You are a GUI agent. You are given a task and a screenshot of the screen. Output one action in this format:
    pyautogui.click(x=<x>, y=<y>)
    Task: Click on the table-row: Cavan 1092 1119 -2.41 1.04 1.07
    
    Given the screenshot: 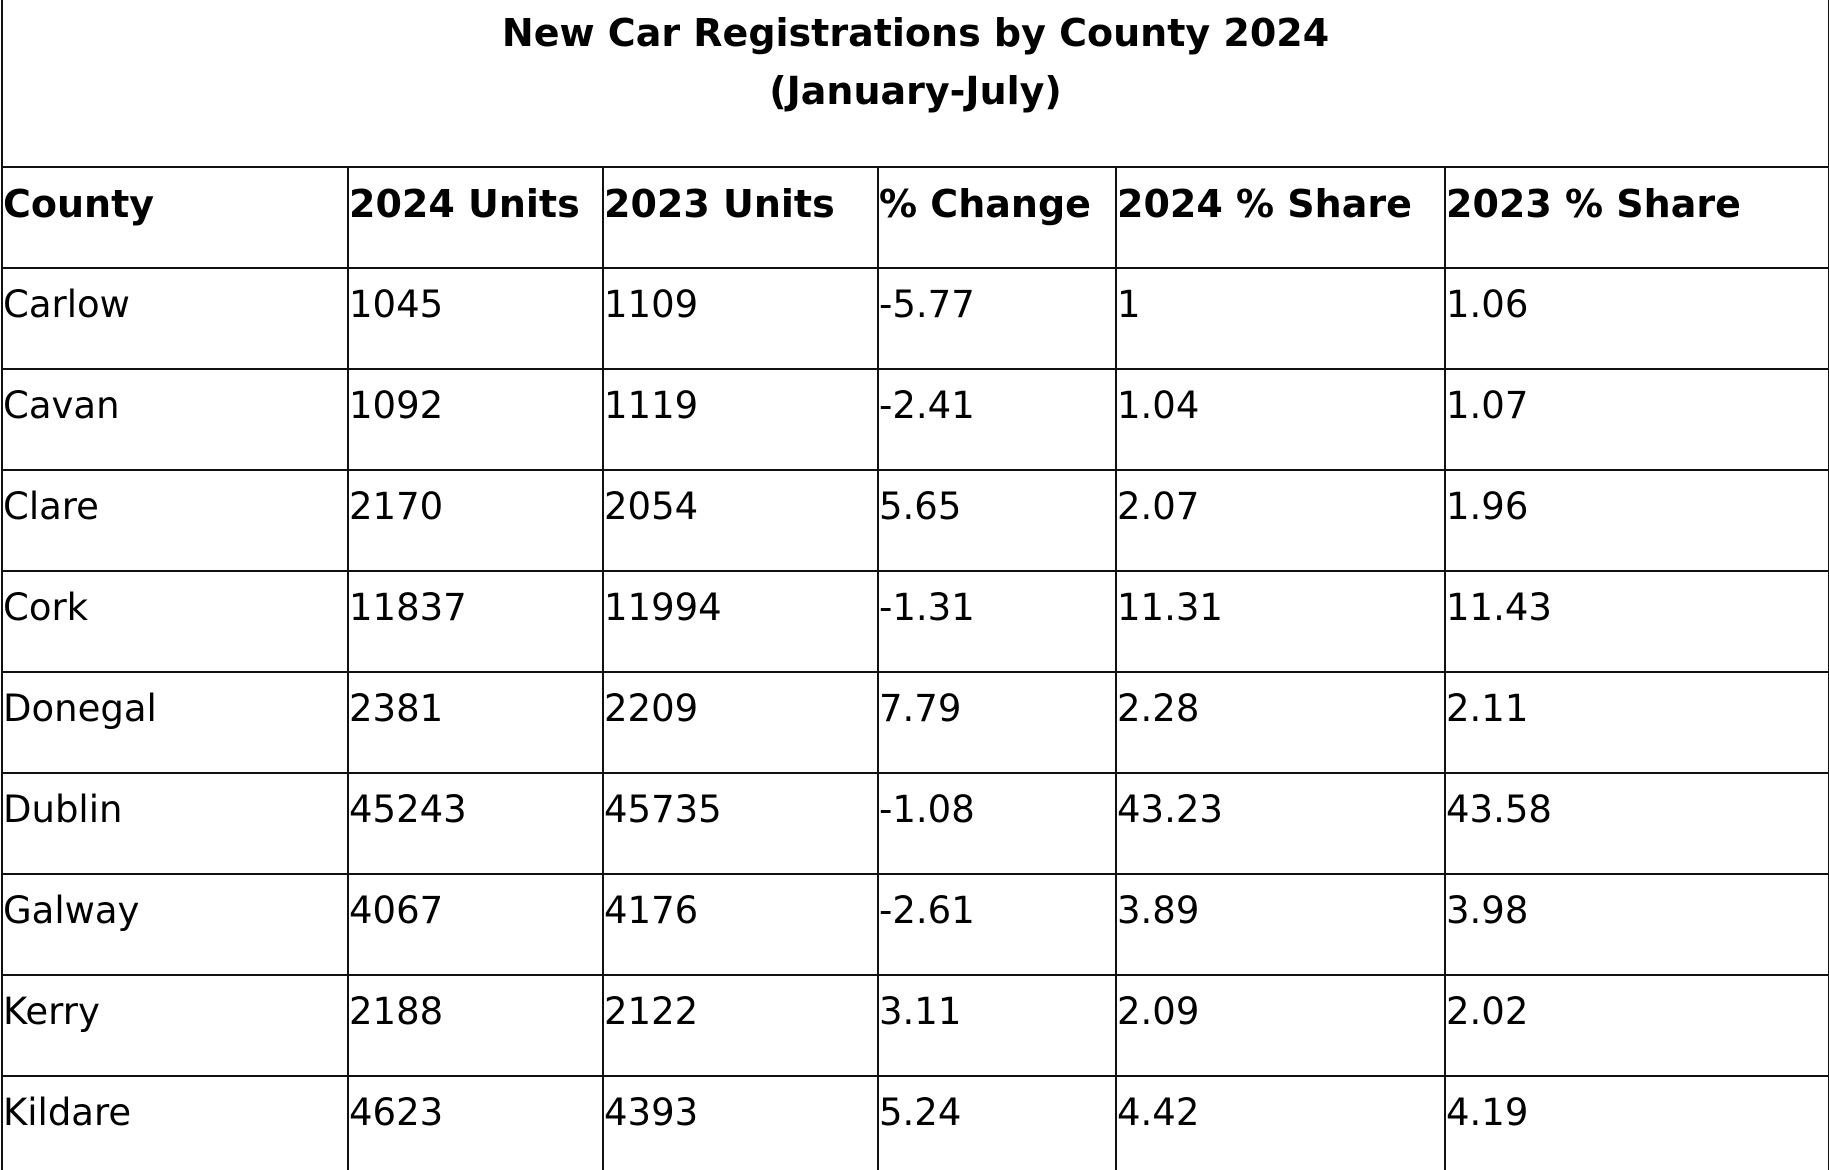 What is the action you would take?
    pyautogui.click(x=915, y=419)
    